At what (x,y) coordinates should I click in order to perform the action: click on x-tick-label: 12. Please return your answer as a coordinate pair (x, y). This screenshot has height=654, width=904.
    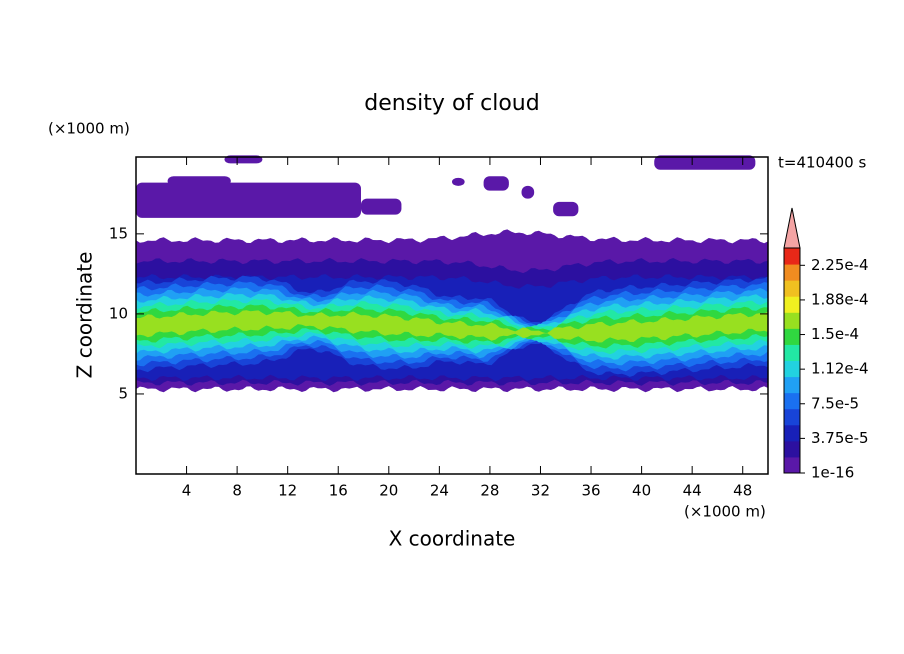
    Looking at the image, I should click on (287, 491).